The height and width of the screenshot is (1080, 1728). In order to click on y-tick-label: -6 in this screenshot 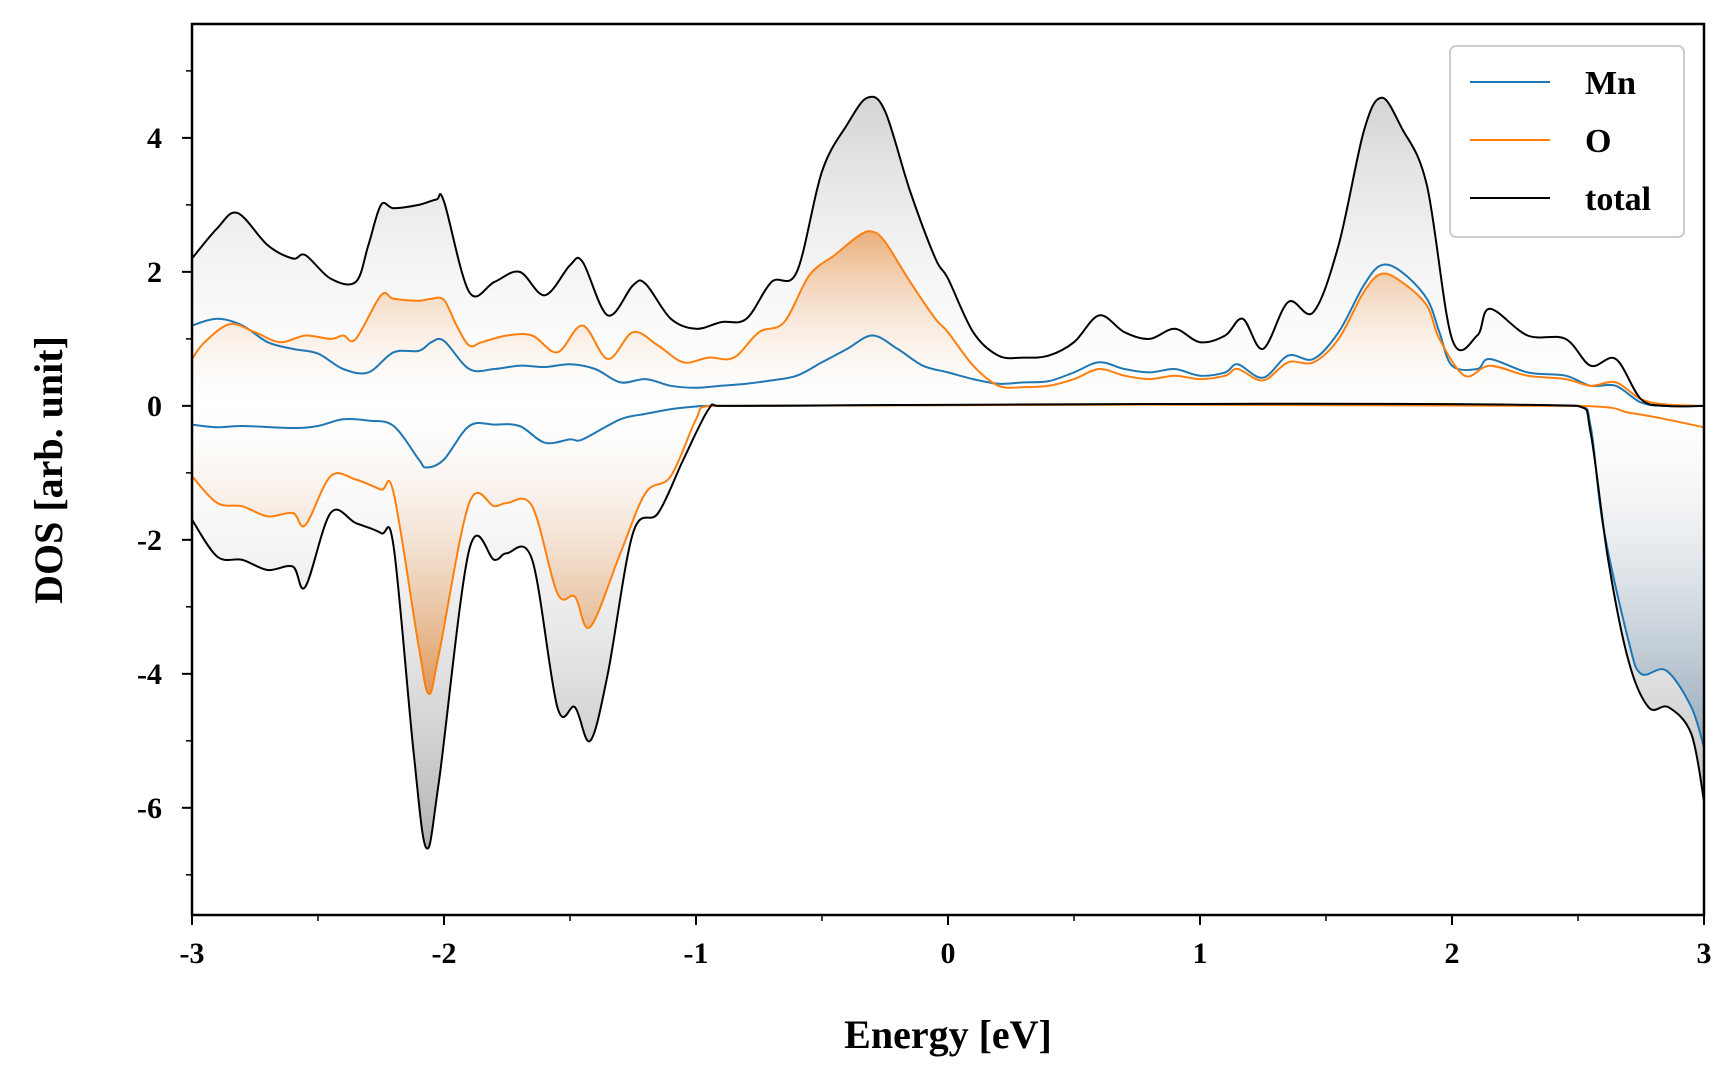, I will do `click(149, 808)`.